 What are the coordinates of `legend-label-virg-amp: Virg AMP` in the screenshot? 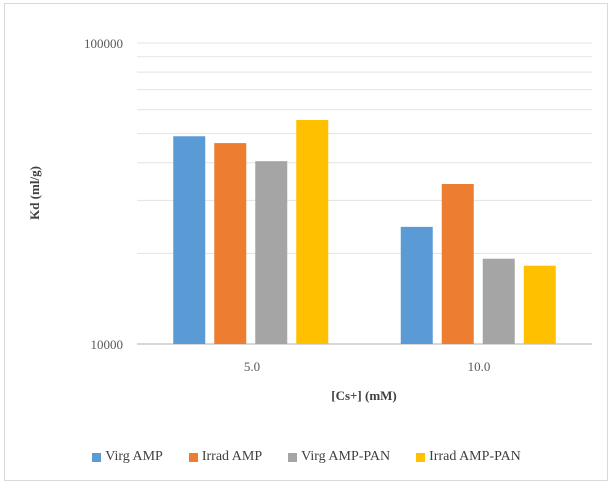 It's located at (134, 456).